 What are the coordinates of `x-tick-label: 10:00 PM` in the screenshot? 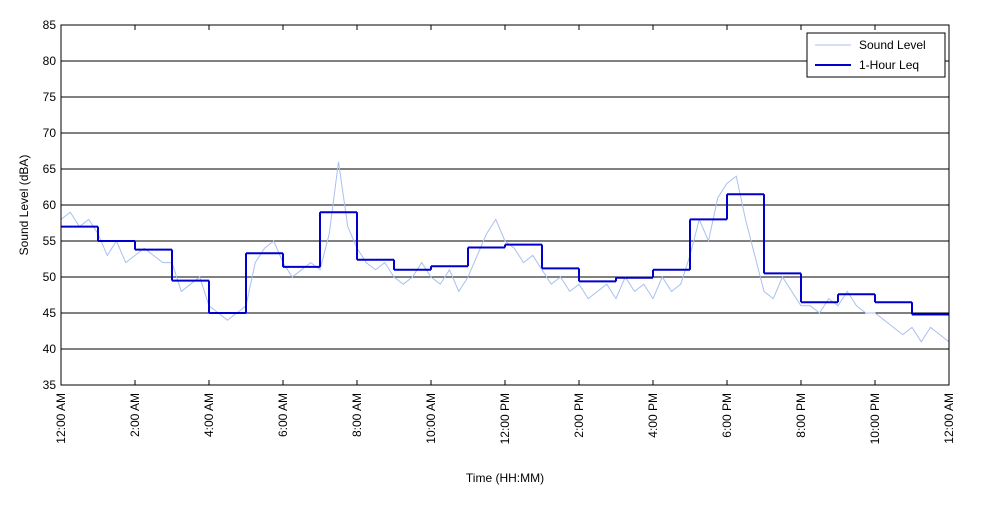 It's located at (875, 418).